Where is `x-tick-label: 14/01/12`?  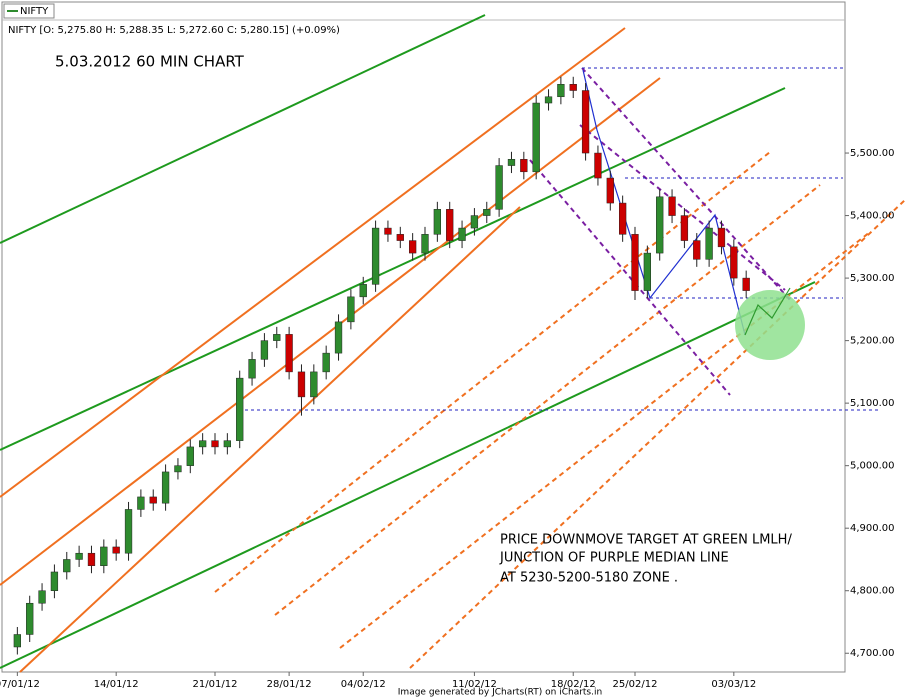
x-tick-label: 14/01/12 is located at coordinates (116, 684).